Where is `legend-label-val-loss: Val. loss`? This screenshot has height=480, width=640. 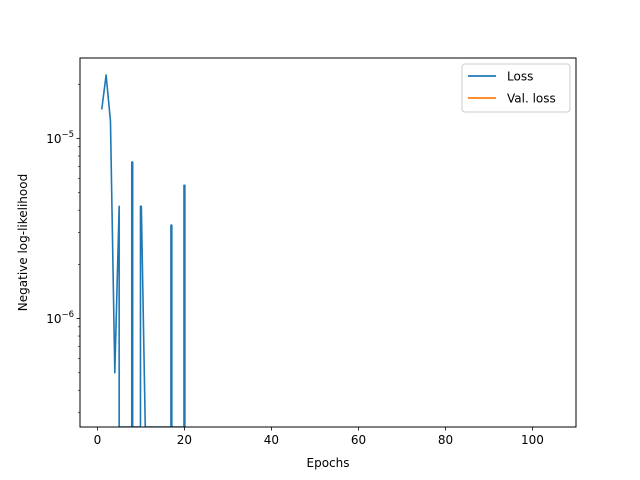
legend-label-val-loss: Val. loss is located at coordinates (531, 99).